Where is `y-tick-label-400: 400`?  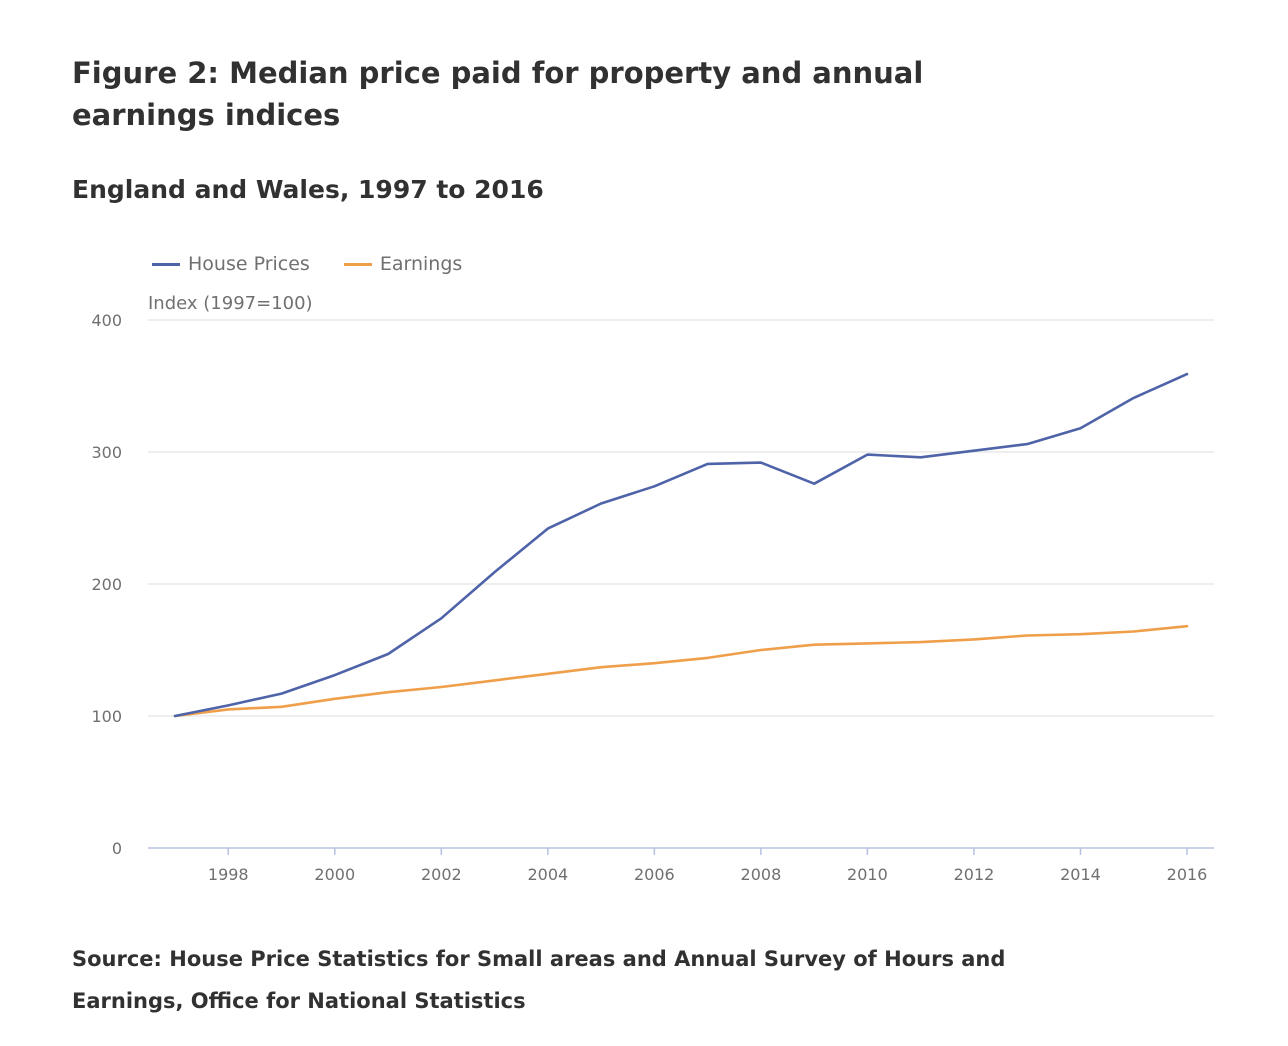 y-tick-label-400: 400 is located at coordinates (106, 320).